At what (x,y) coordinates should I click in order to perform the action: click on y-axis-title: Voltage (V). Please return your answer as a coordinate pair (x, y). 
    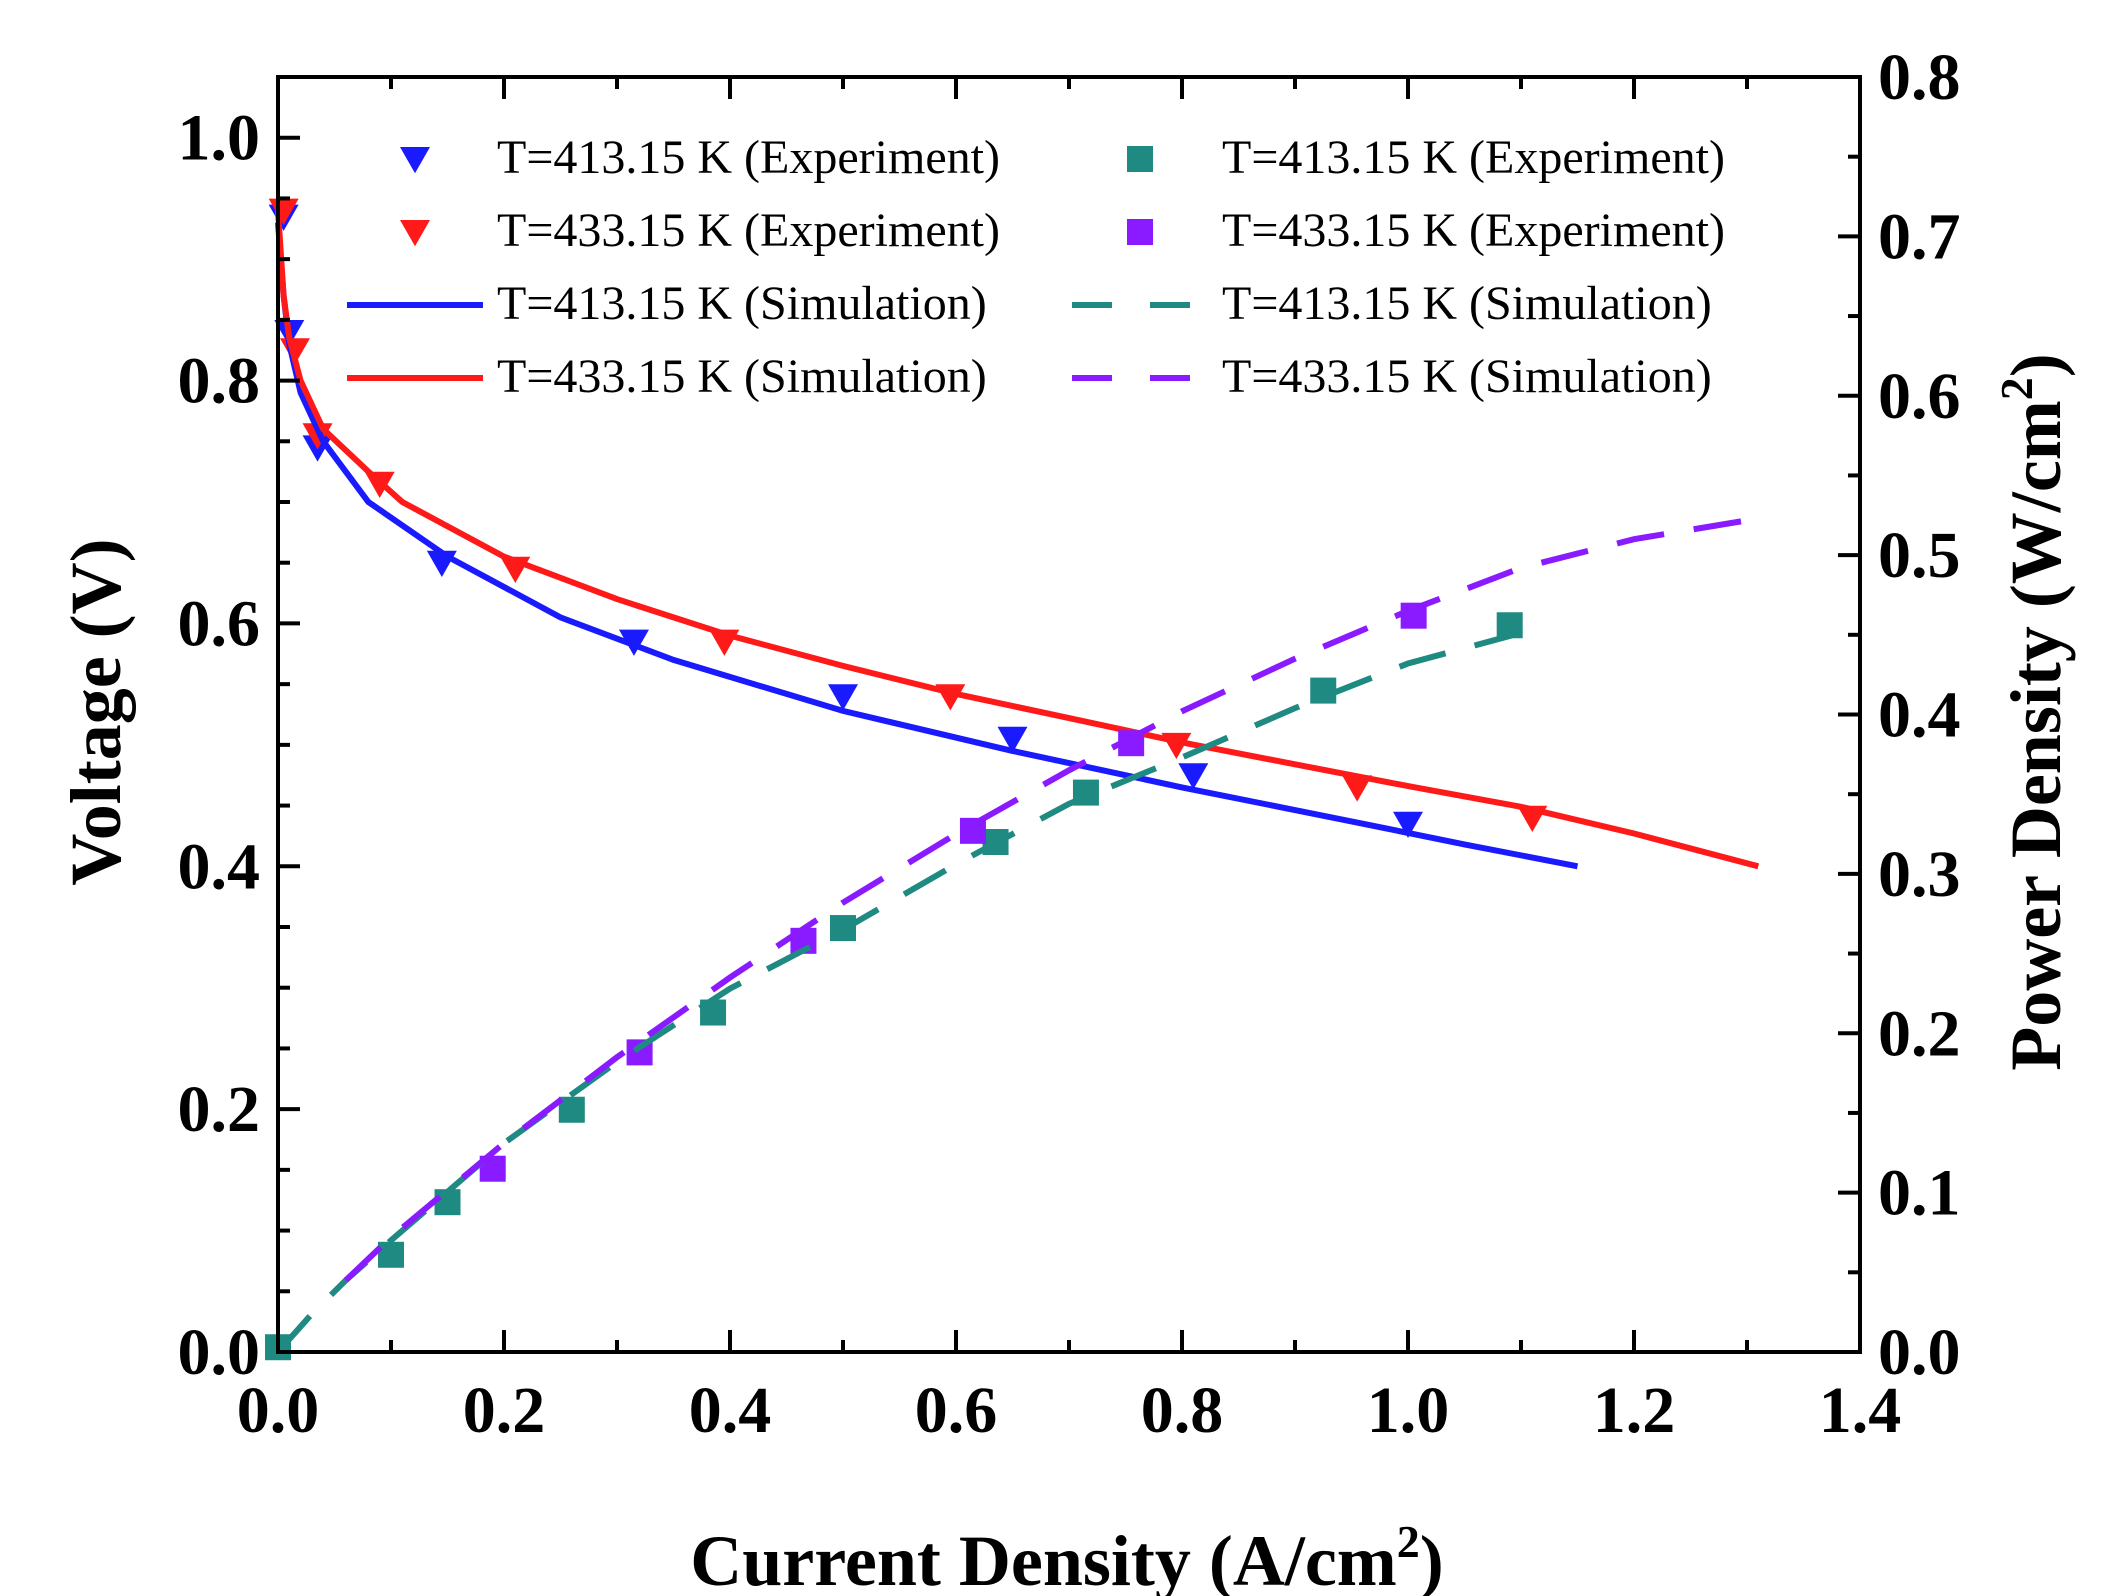
    Looking at the image, I should click on (96, 711).